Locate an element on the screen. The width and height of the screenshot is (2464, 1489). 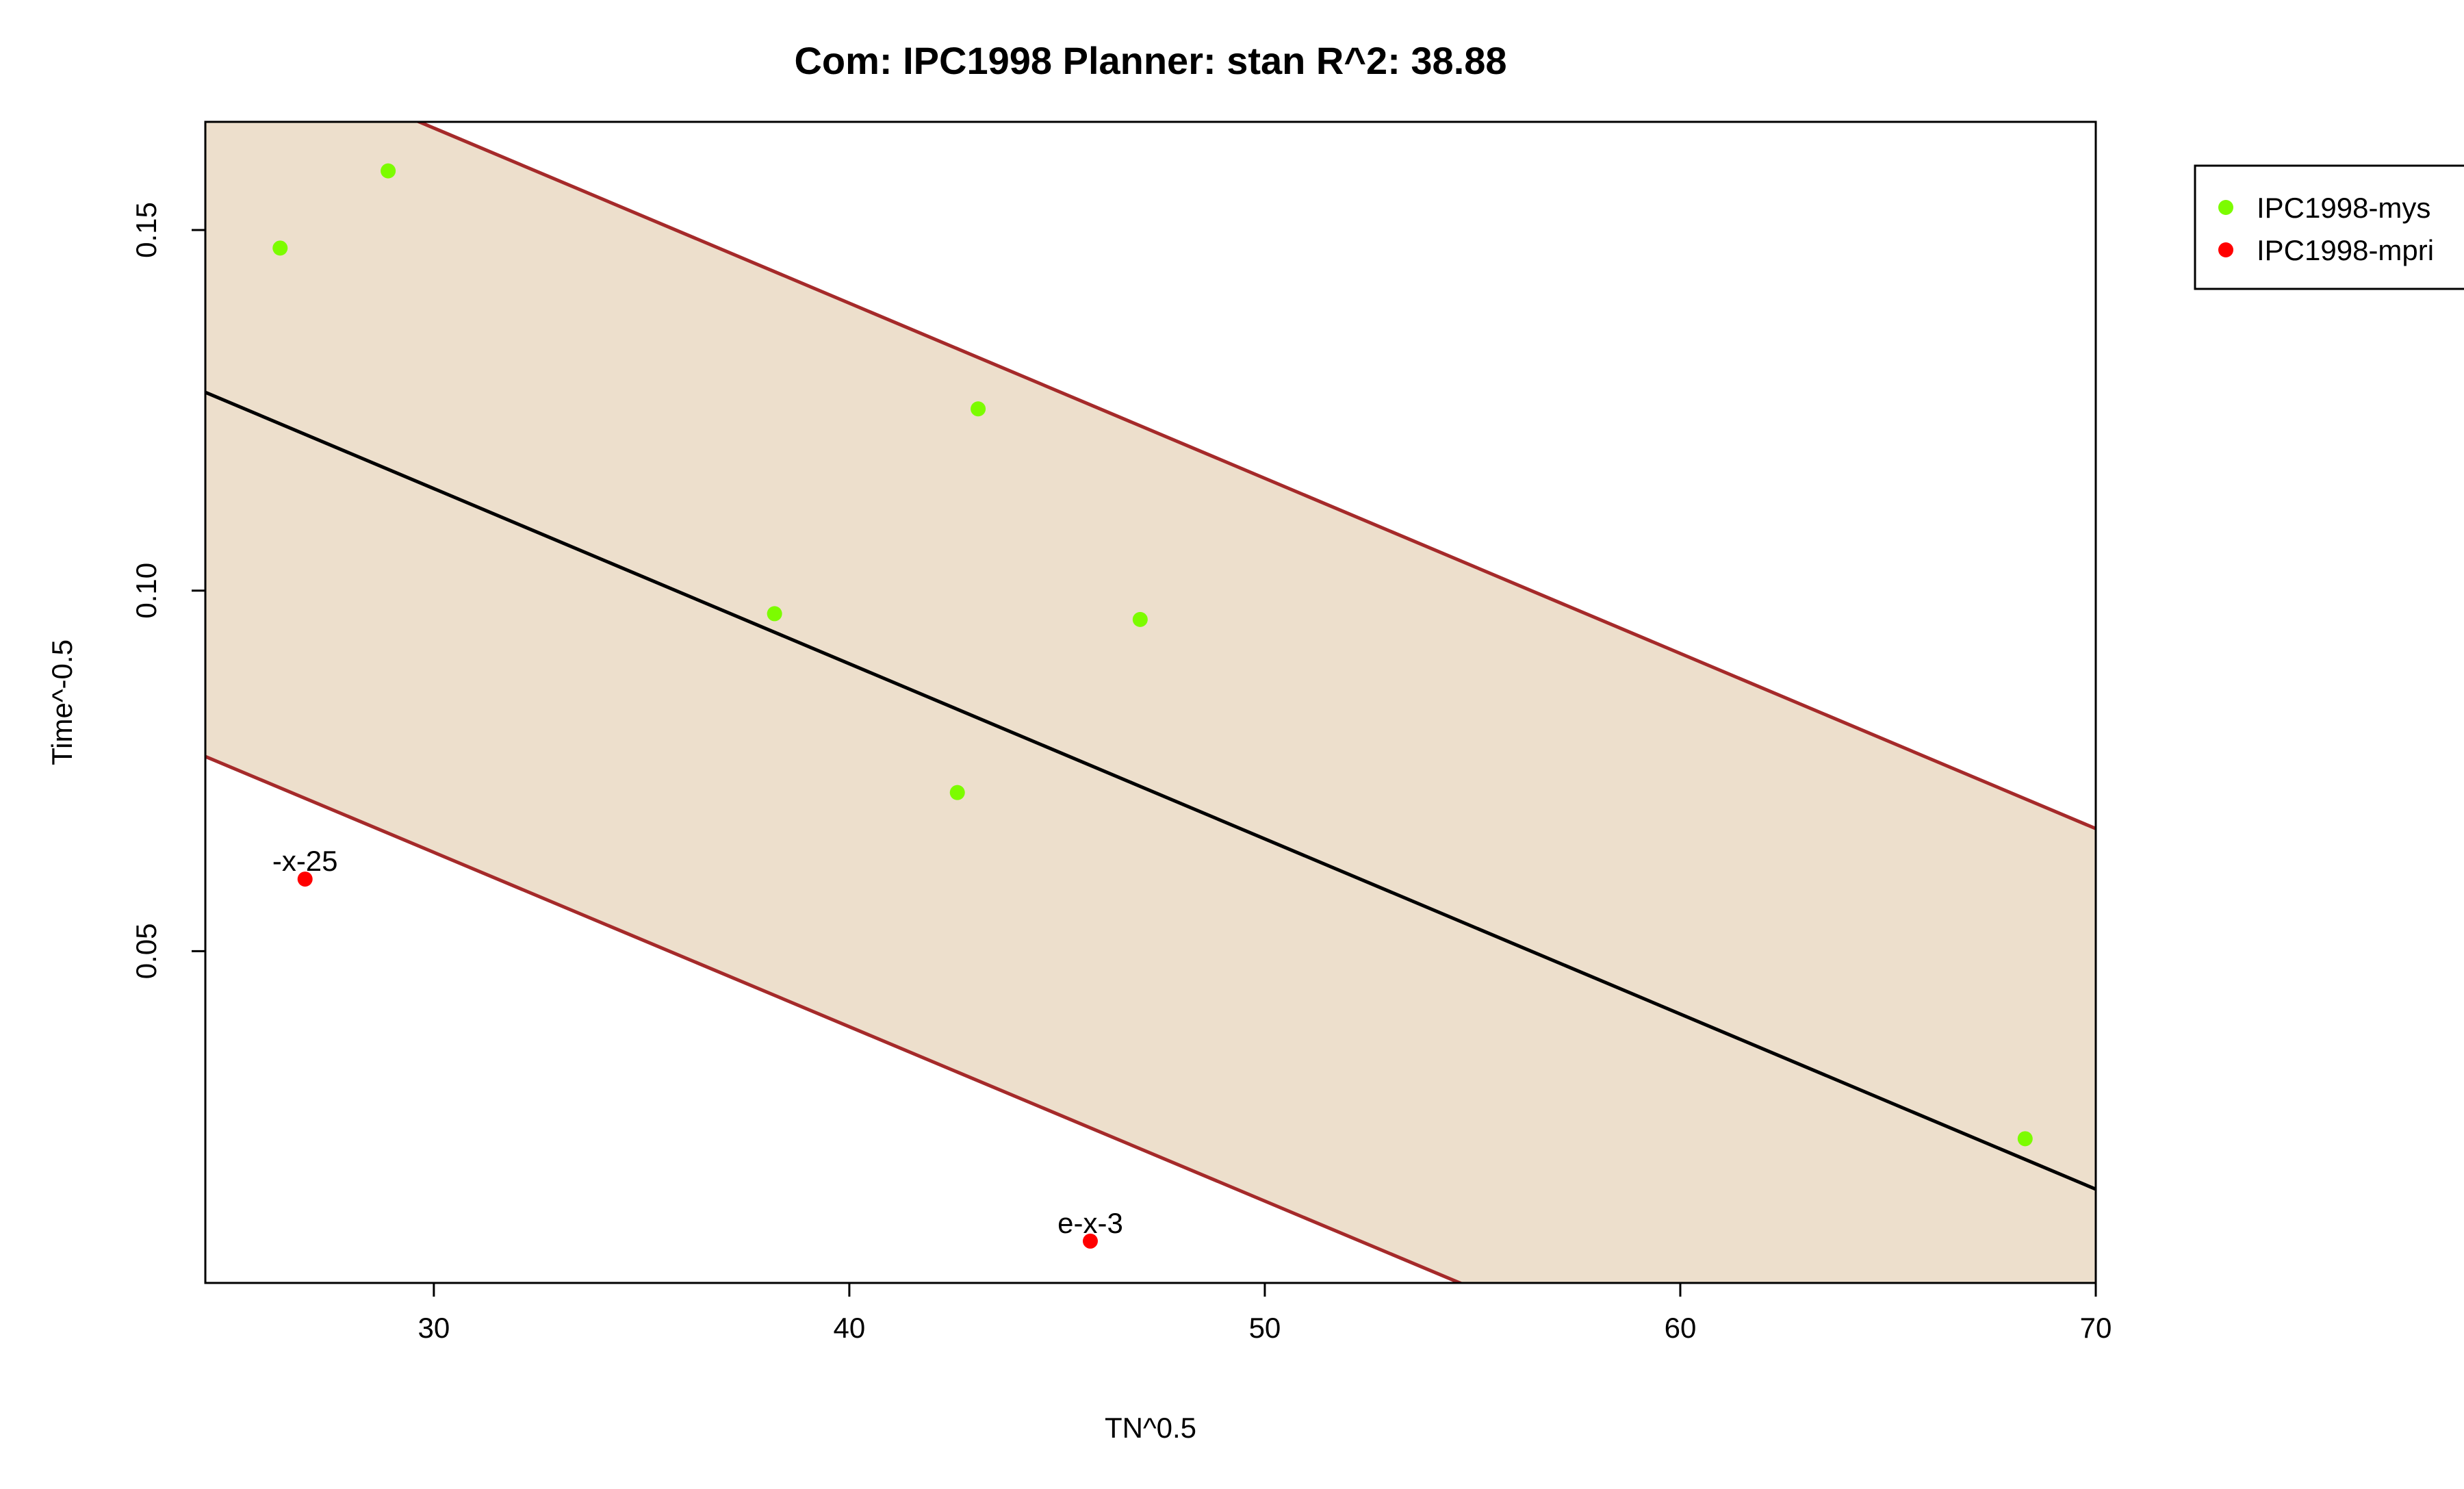
x-tick-label: 30 is located at coordinates (434, 1328).